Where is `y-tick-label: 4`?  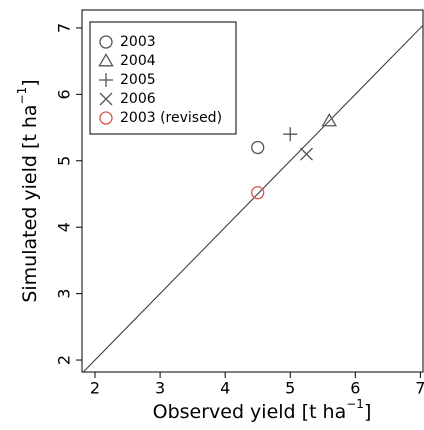
y-tick-label: 4 is located at coordinates (64, 227).